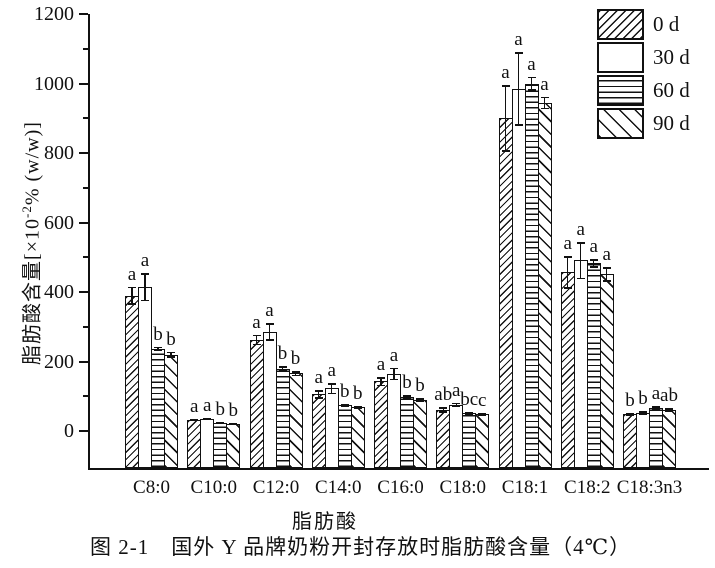 This screenshot has width=715, height=568. I want to click on significance-letter: ab, so click(443, 395).